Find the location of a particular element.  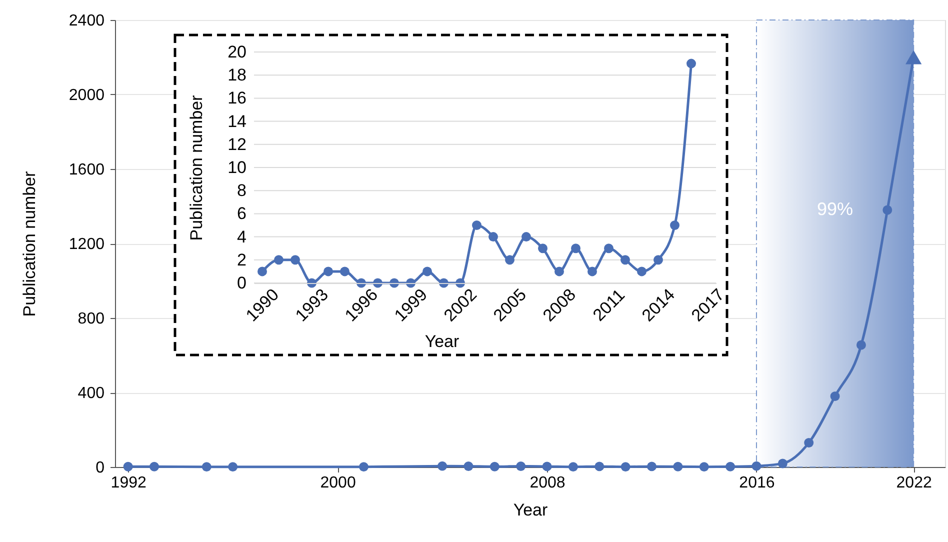

y-tick-label: 4 is located at coordinates (241, 236).